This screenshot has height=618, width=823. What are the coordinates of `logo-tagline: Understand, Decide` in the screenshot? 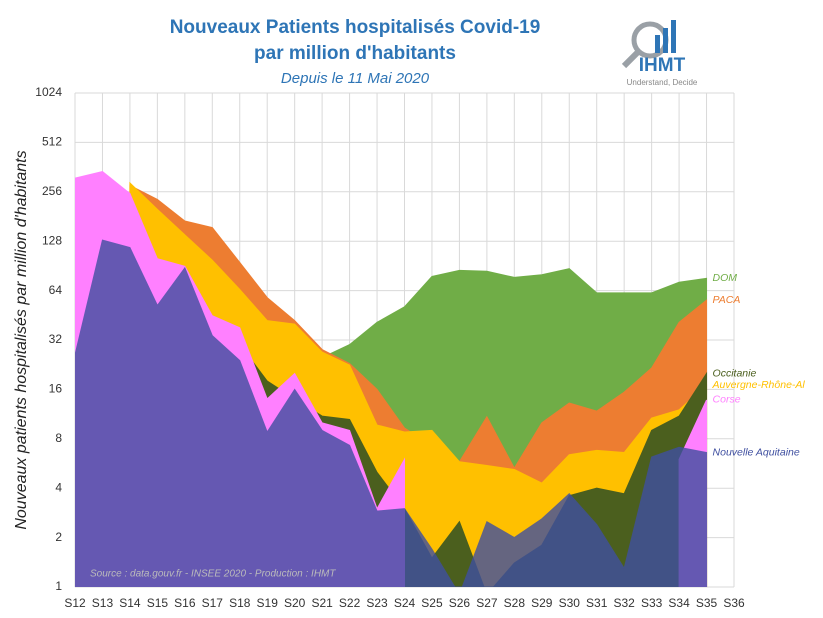 It's located at (662, 82).